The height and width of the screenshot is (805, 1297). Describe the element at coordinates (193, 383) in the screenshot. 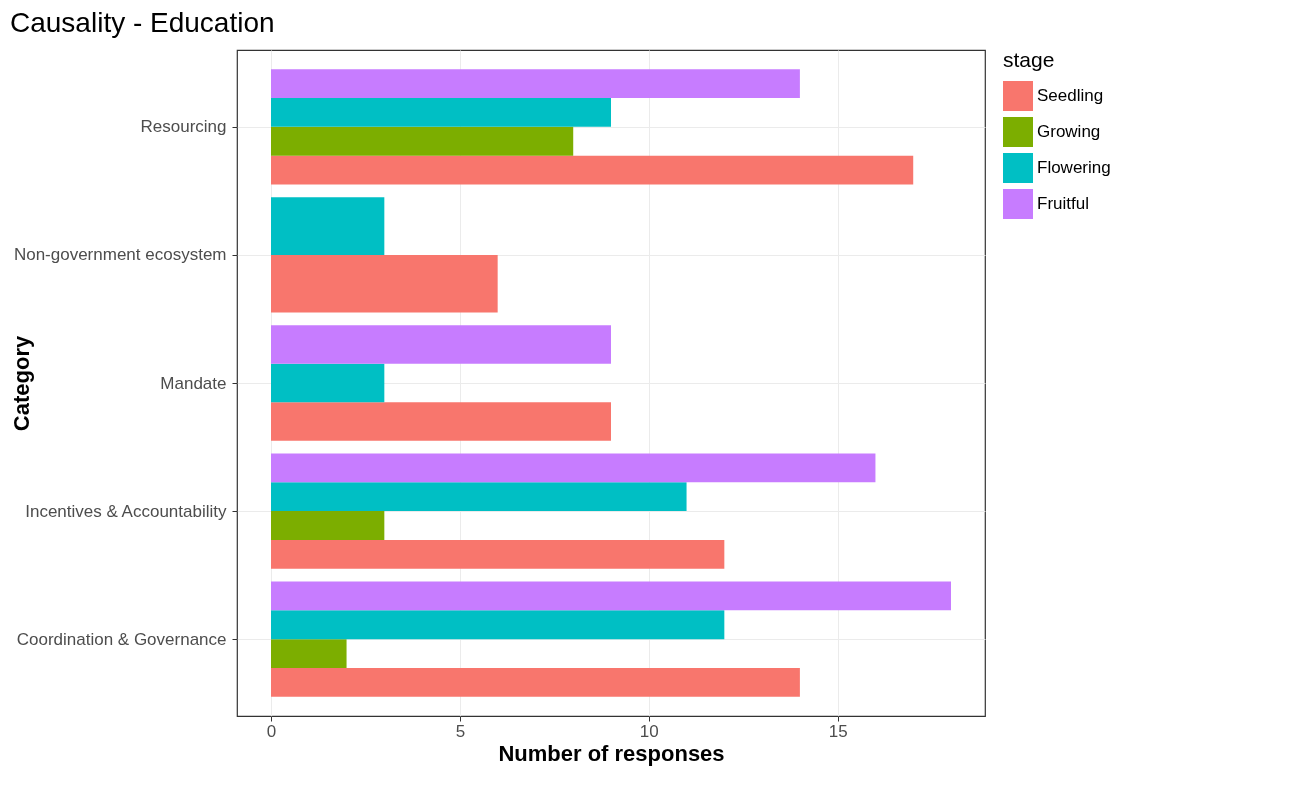

I see `y-tick-label: Mandate` at that location.